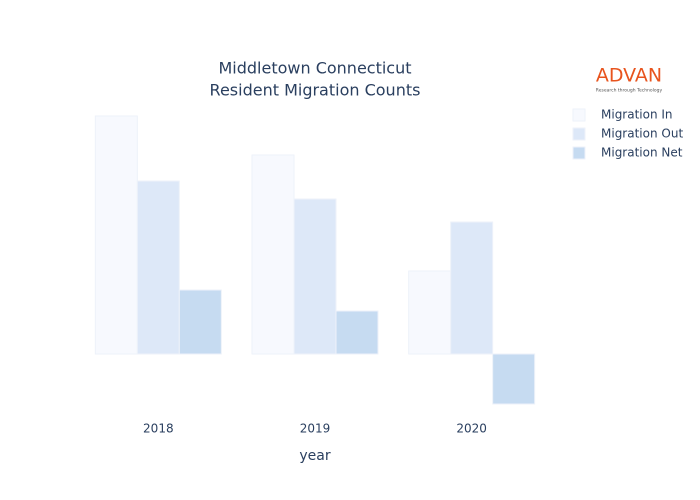 This screenshot has width=700, height=500. I want to click on legend-label: Migration In, so click(637, 115).